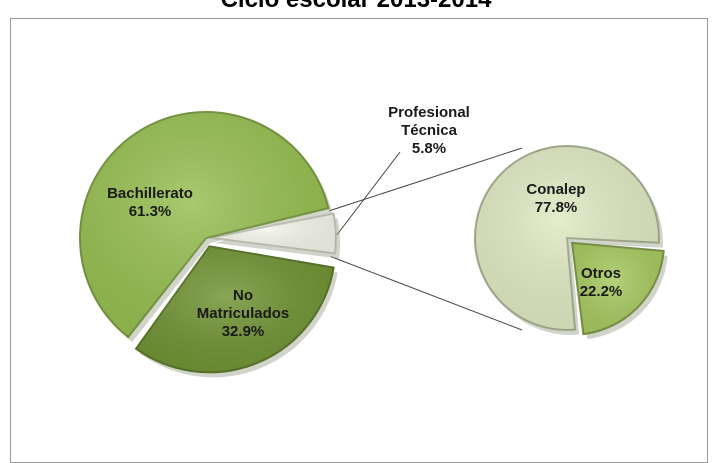 Image resolution: width=712 pixels, height=463 pixels. I want to click on slice-otros-shade, so click(618, 288).